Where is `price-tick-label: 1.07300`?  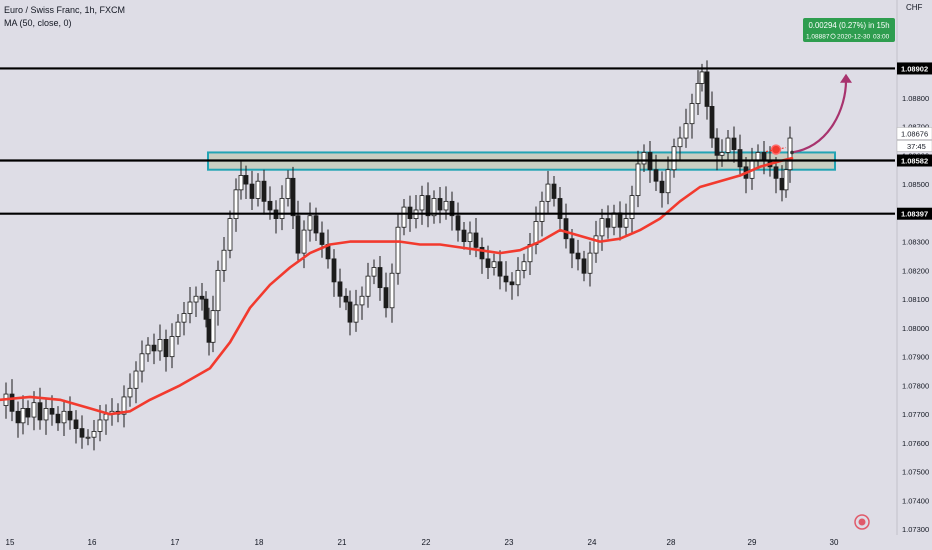 price-tick-label: 1.07300 is located at coordinates (915, 529).